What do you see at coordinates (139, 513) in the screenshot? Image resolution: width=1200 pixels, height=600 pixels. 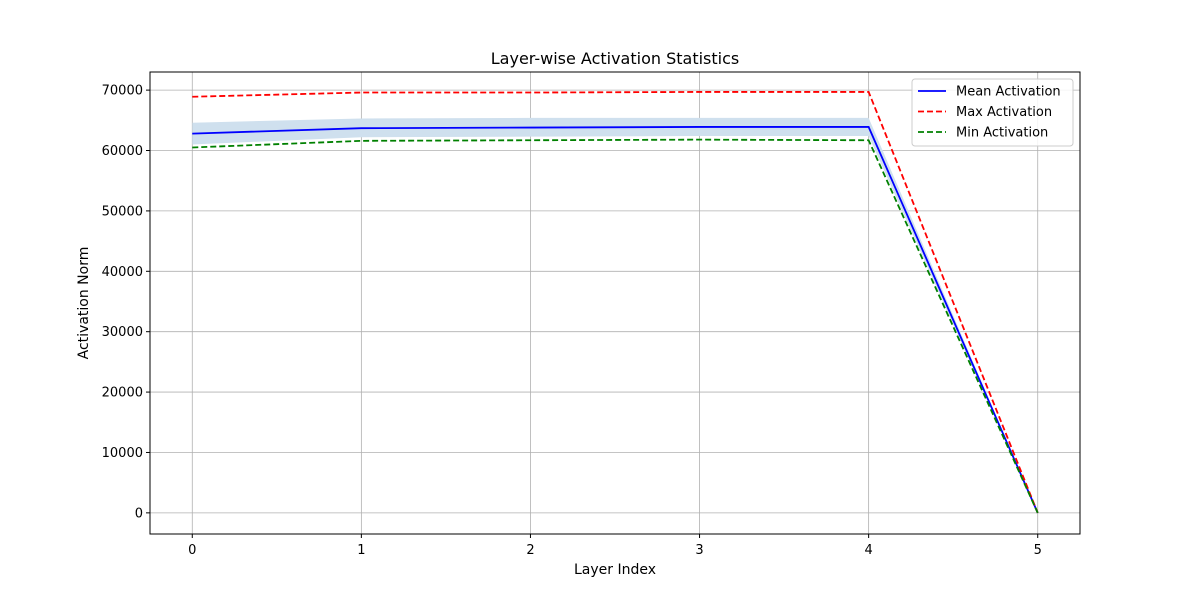 I see `y-tick-label: 0` at bounding box center [139, 513].